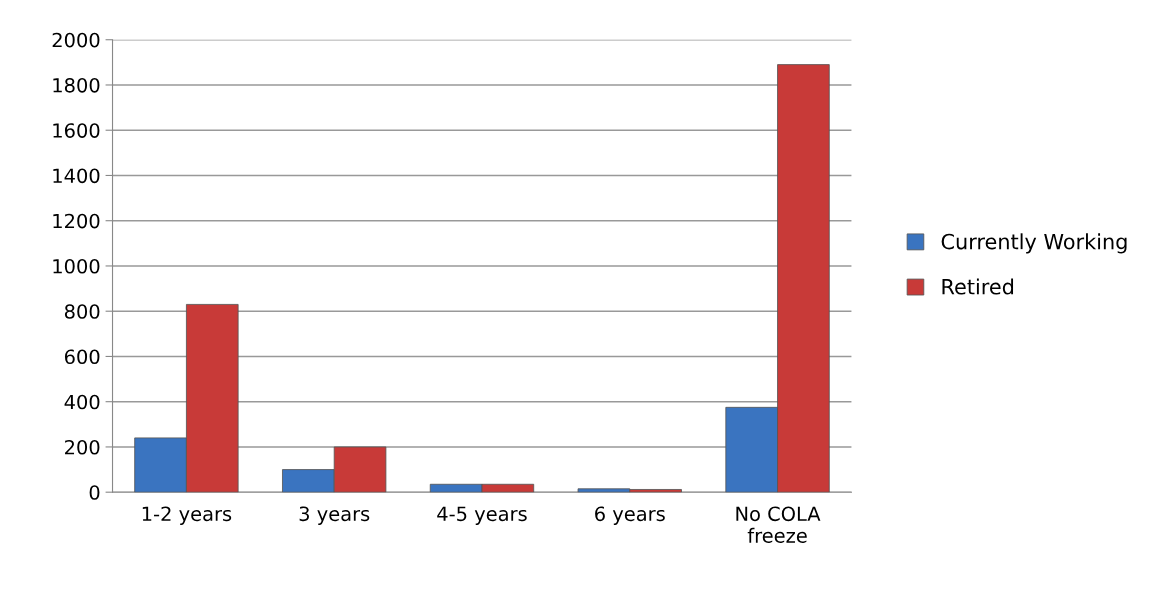 The image size is (1160, 593). What do you see at coordinates (76, 130) in the screenshot?
I see `y-tick-label: 1600` at bounding box center [76, 130].